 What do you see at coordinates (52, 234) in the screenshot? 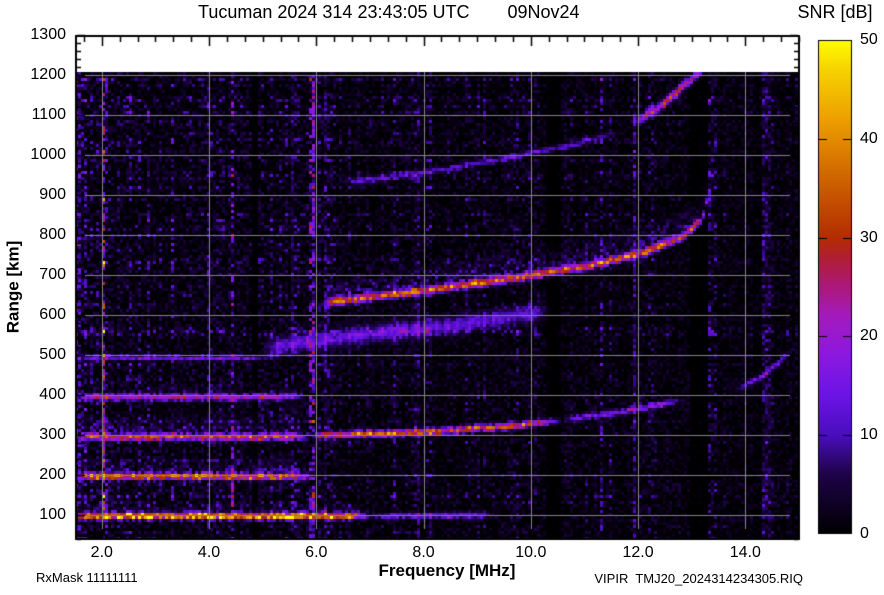
I see `y-tick-label: 800` at bounding box center [52, 234].